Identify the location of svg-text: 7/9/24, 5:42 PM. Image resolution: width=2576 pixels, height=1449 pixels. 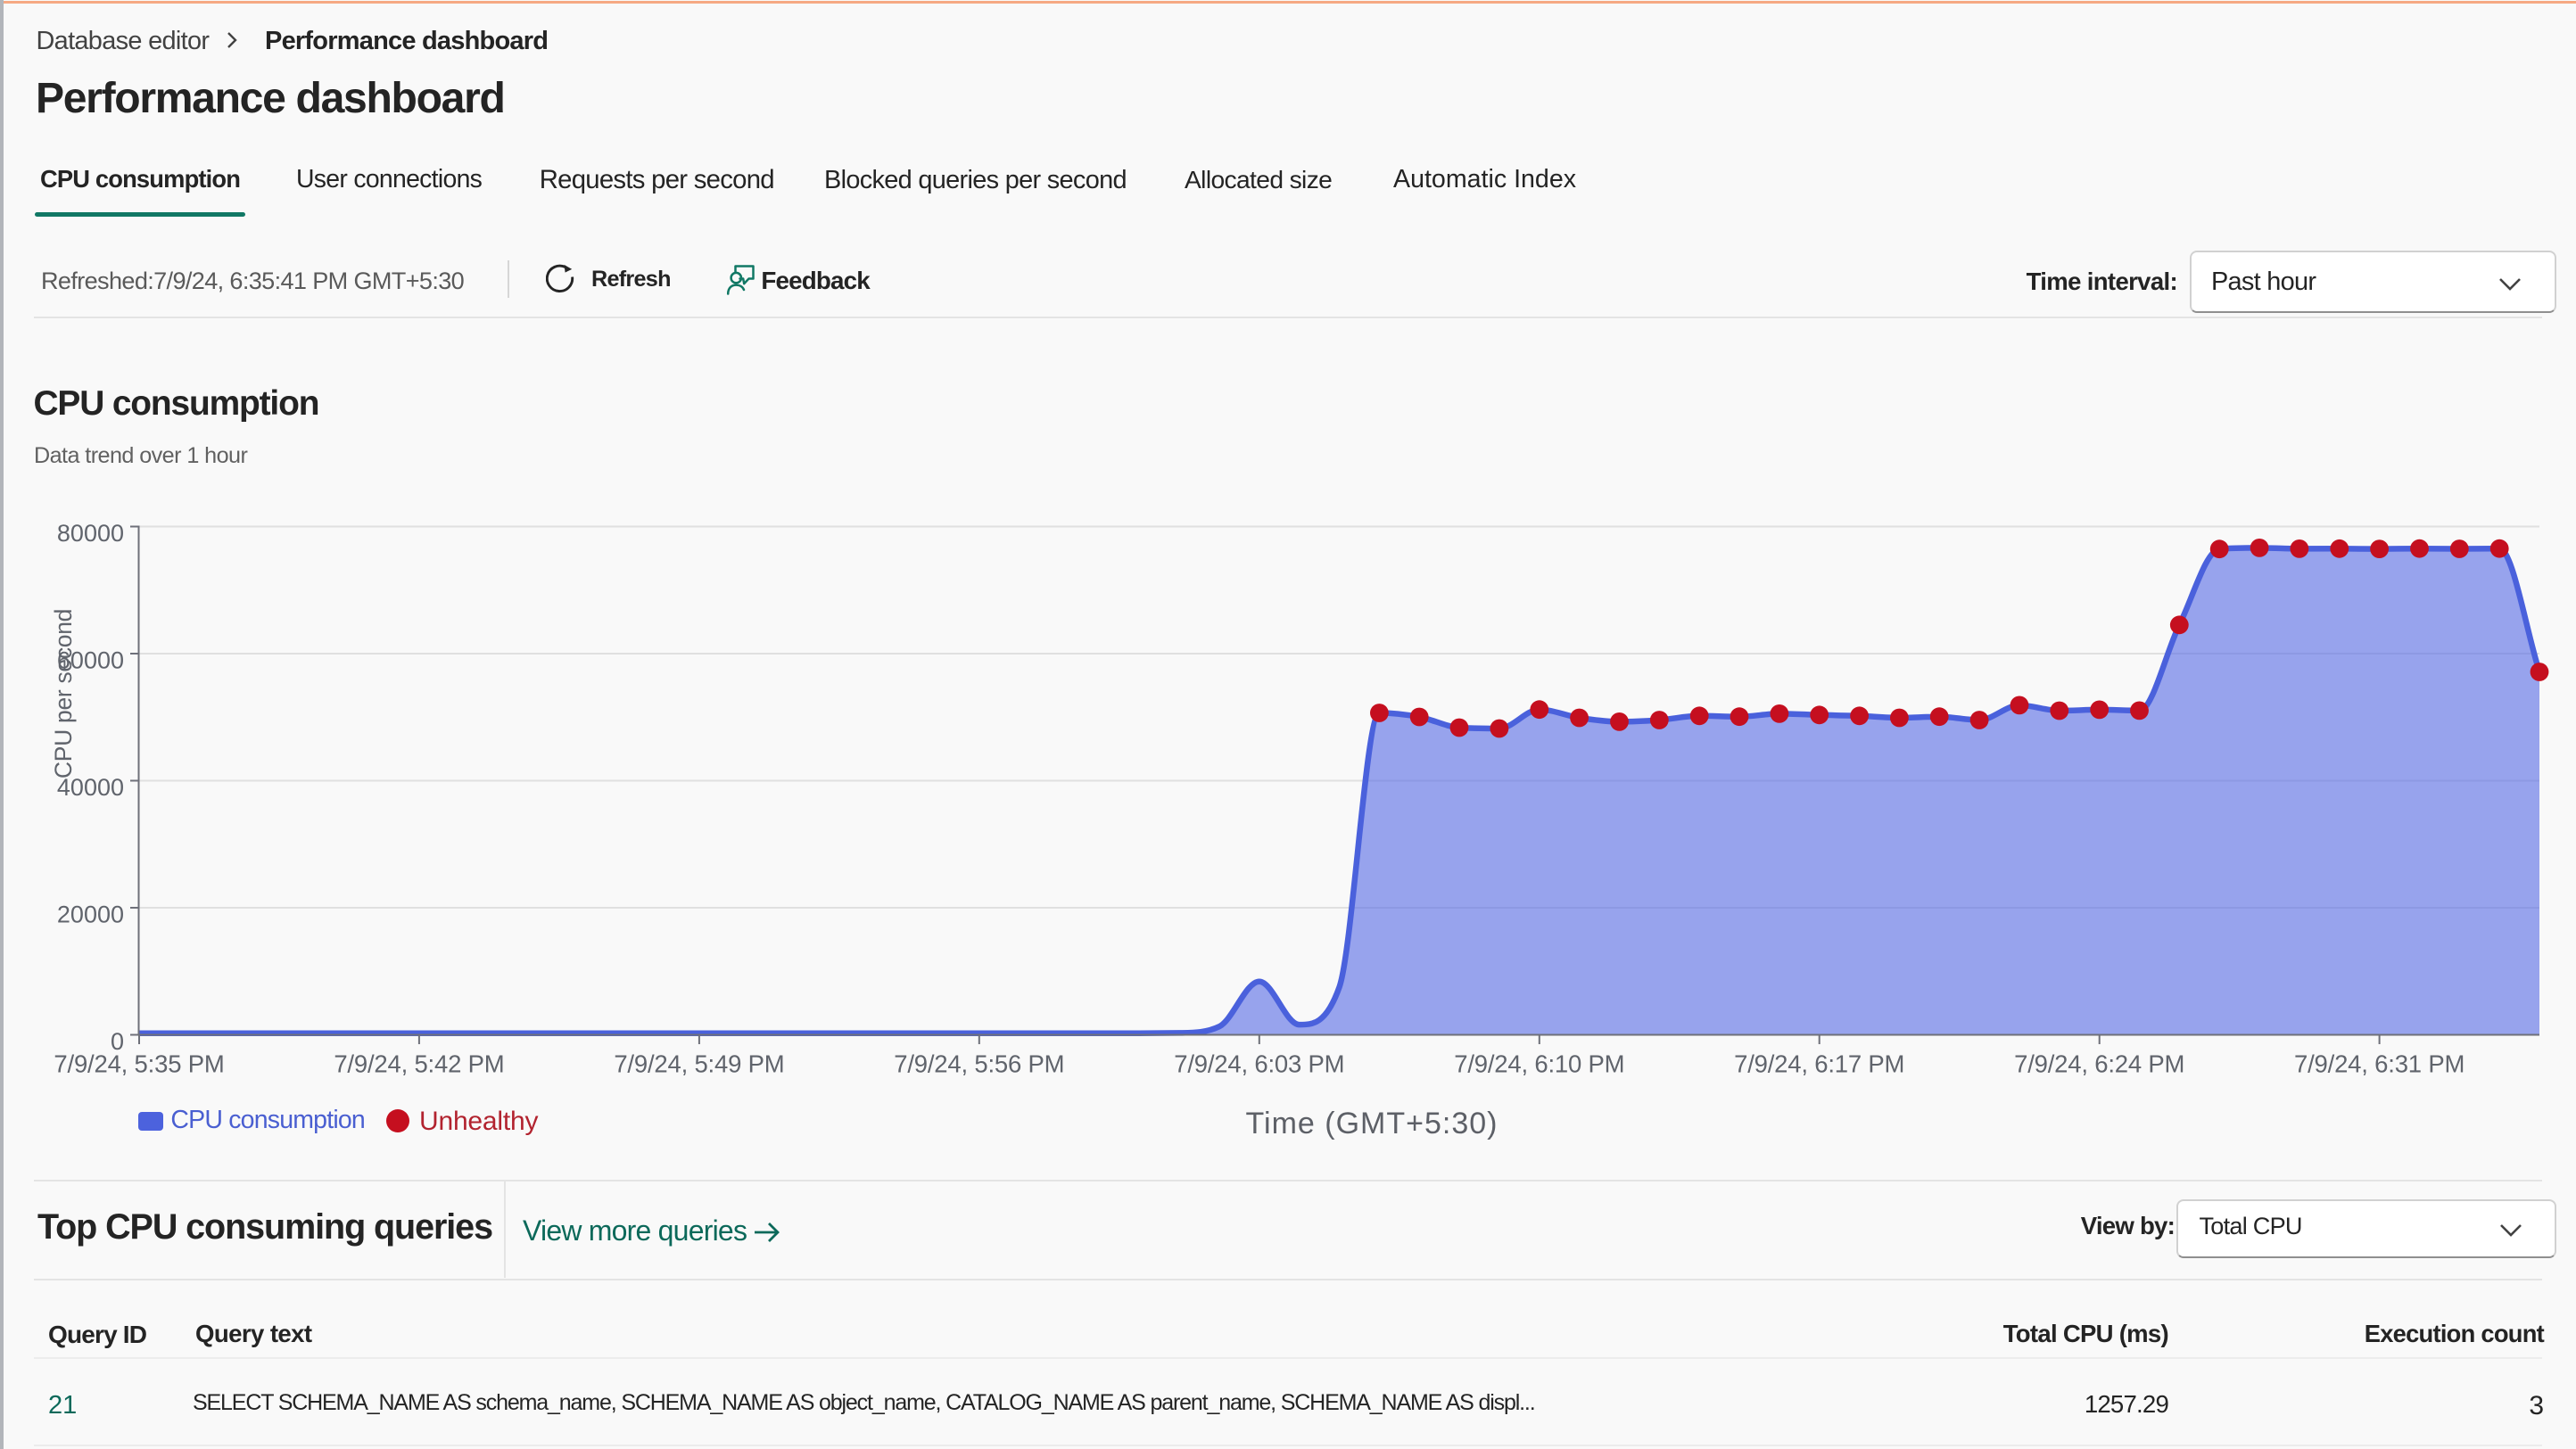
(419, 1064).